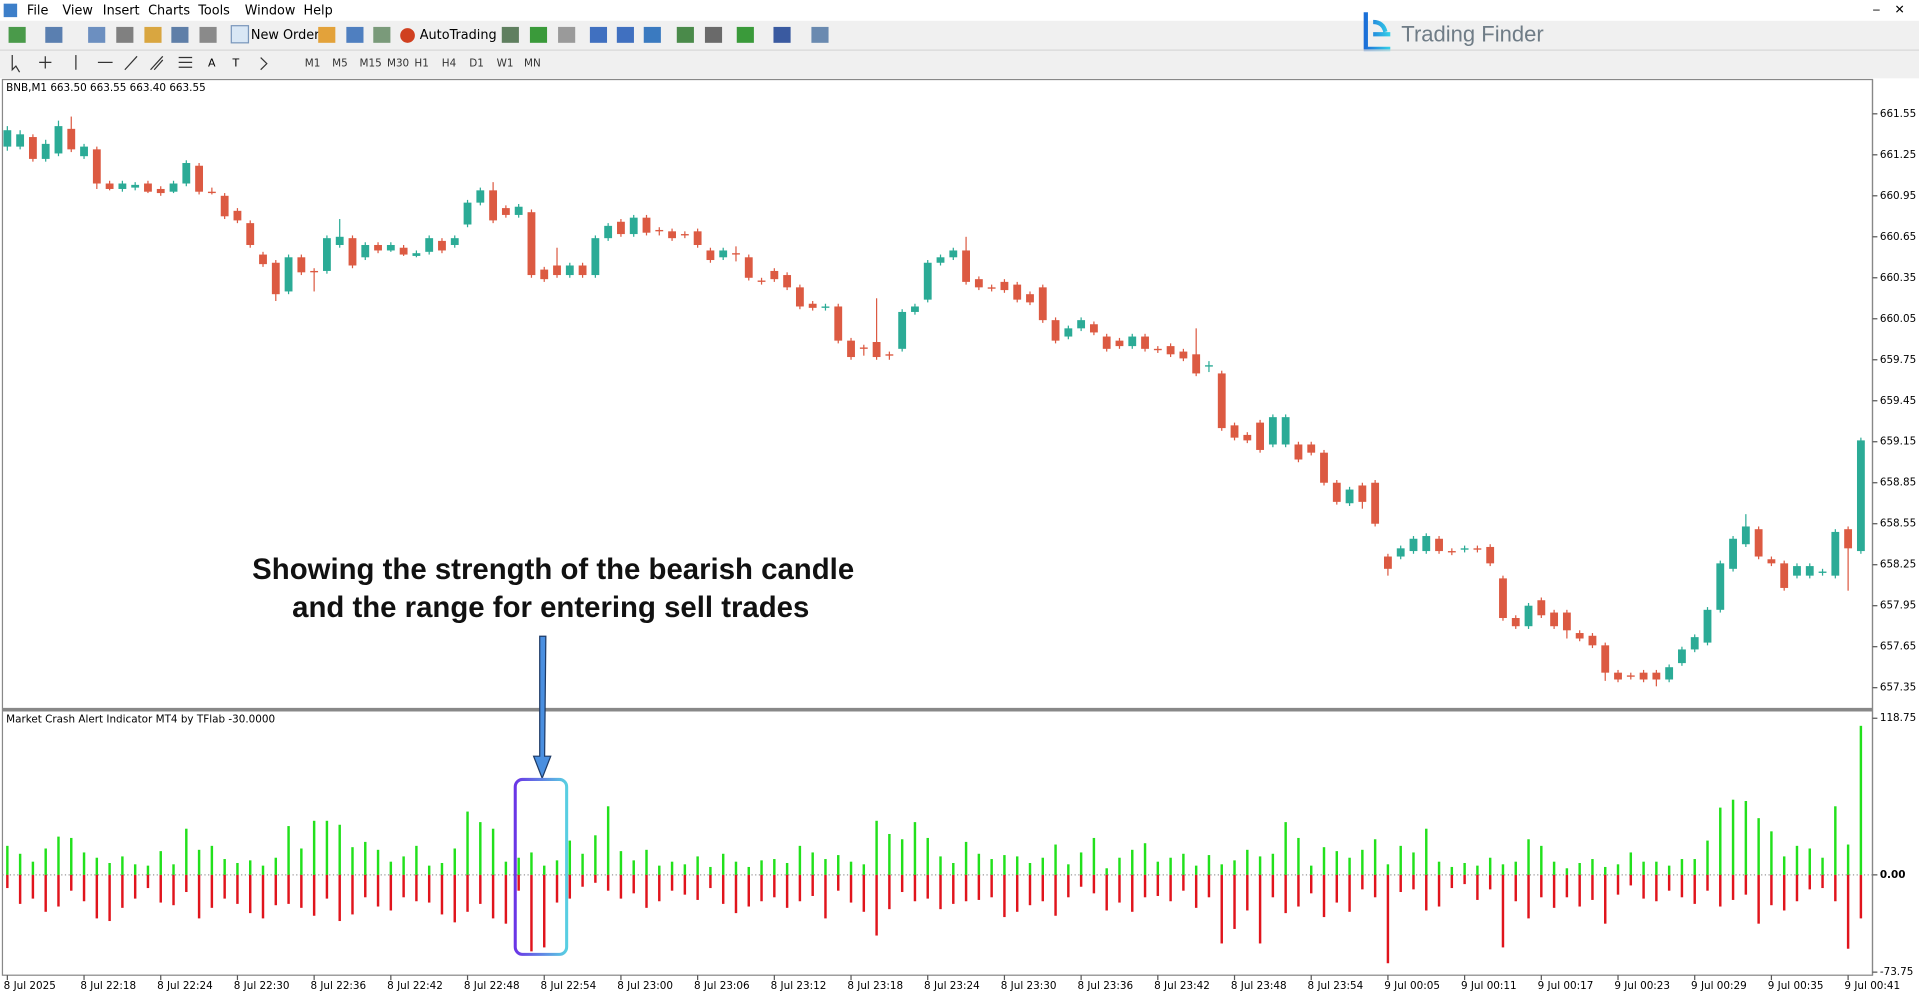 This screenshot has width=1919, height=996. Describe the element at coordinates (449, 64) in the screenshot. I see `timeframe: H4` at that location.